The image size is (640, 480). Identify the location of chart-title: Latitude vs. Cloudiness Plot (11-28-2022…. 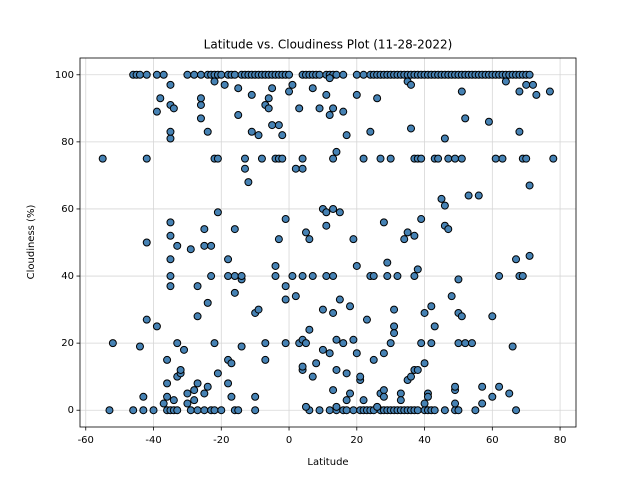
(328, 45).